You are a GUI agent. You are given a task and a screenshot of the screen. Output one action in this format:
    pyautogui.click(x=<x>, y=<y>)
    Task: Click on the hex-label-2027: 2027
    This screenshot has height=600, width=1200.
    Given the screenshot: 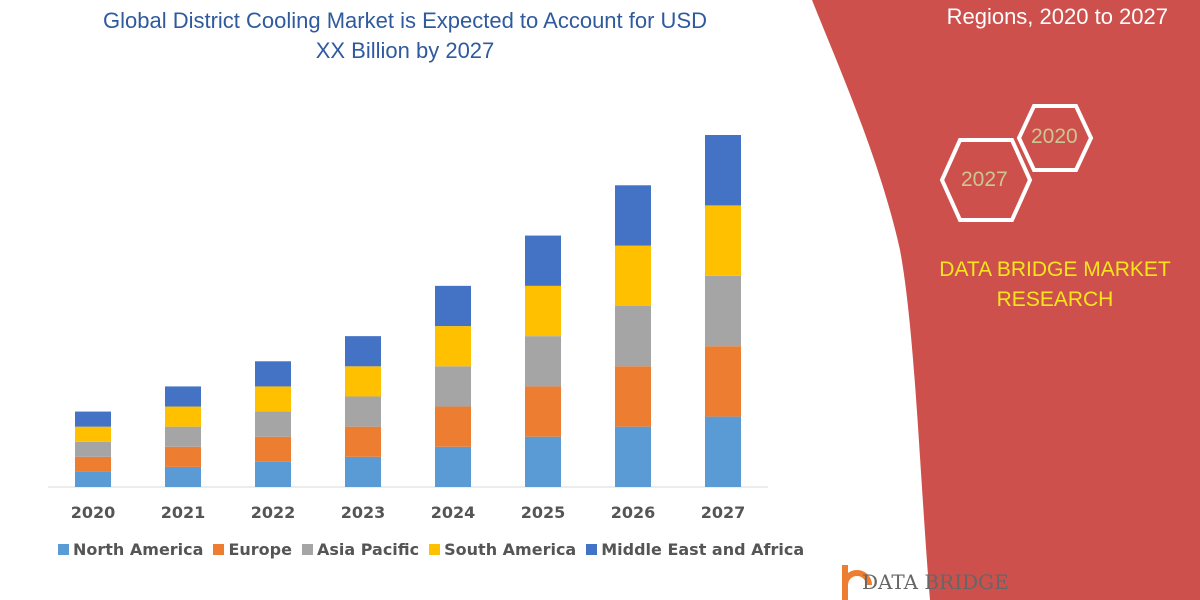 What is the action you would take?
    pyautogui.click(x=984, y=179)
    